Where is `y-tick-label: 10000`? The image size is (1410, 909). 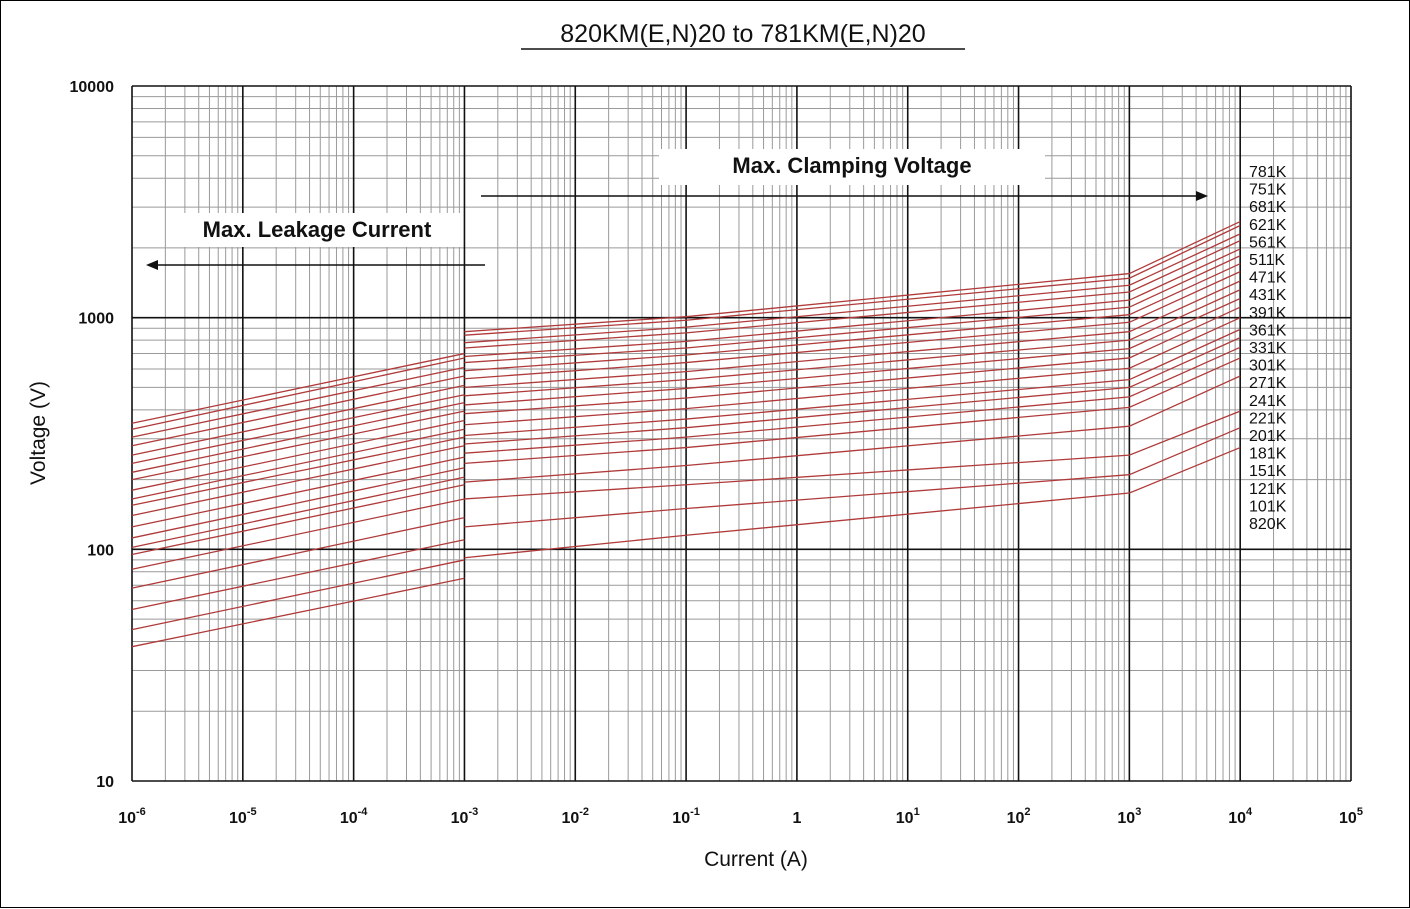
y-tick-label: 10000 is located at coordinates (92, 87).